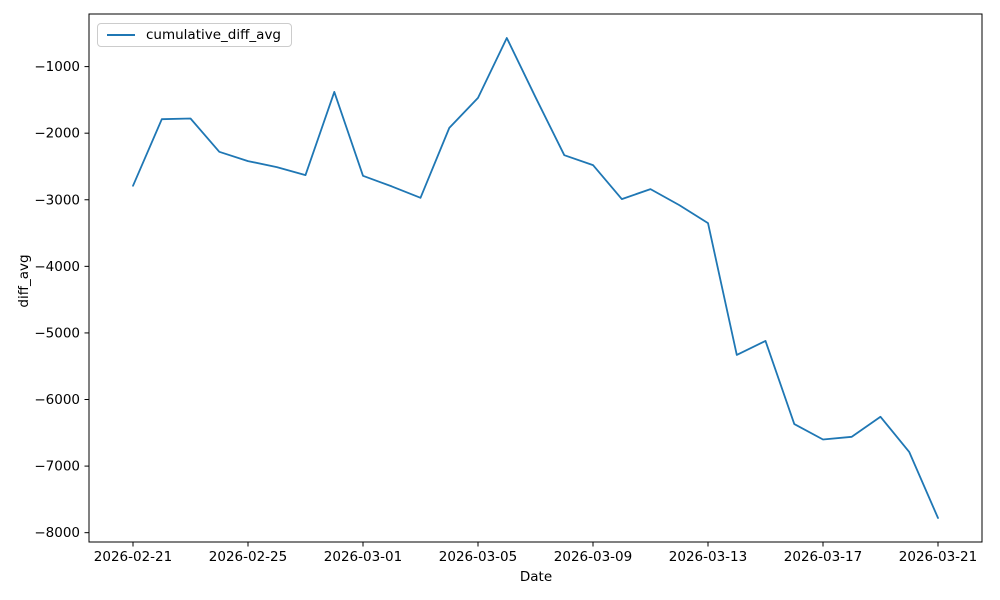 This screenshot has width=1000, height=600. What do you see at coordinates (823, 557) in the screenshot?
I see `x-tick-label: 2026-03-17` at bounding box center [823, 557].